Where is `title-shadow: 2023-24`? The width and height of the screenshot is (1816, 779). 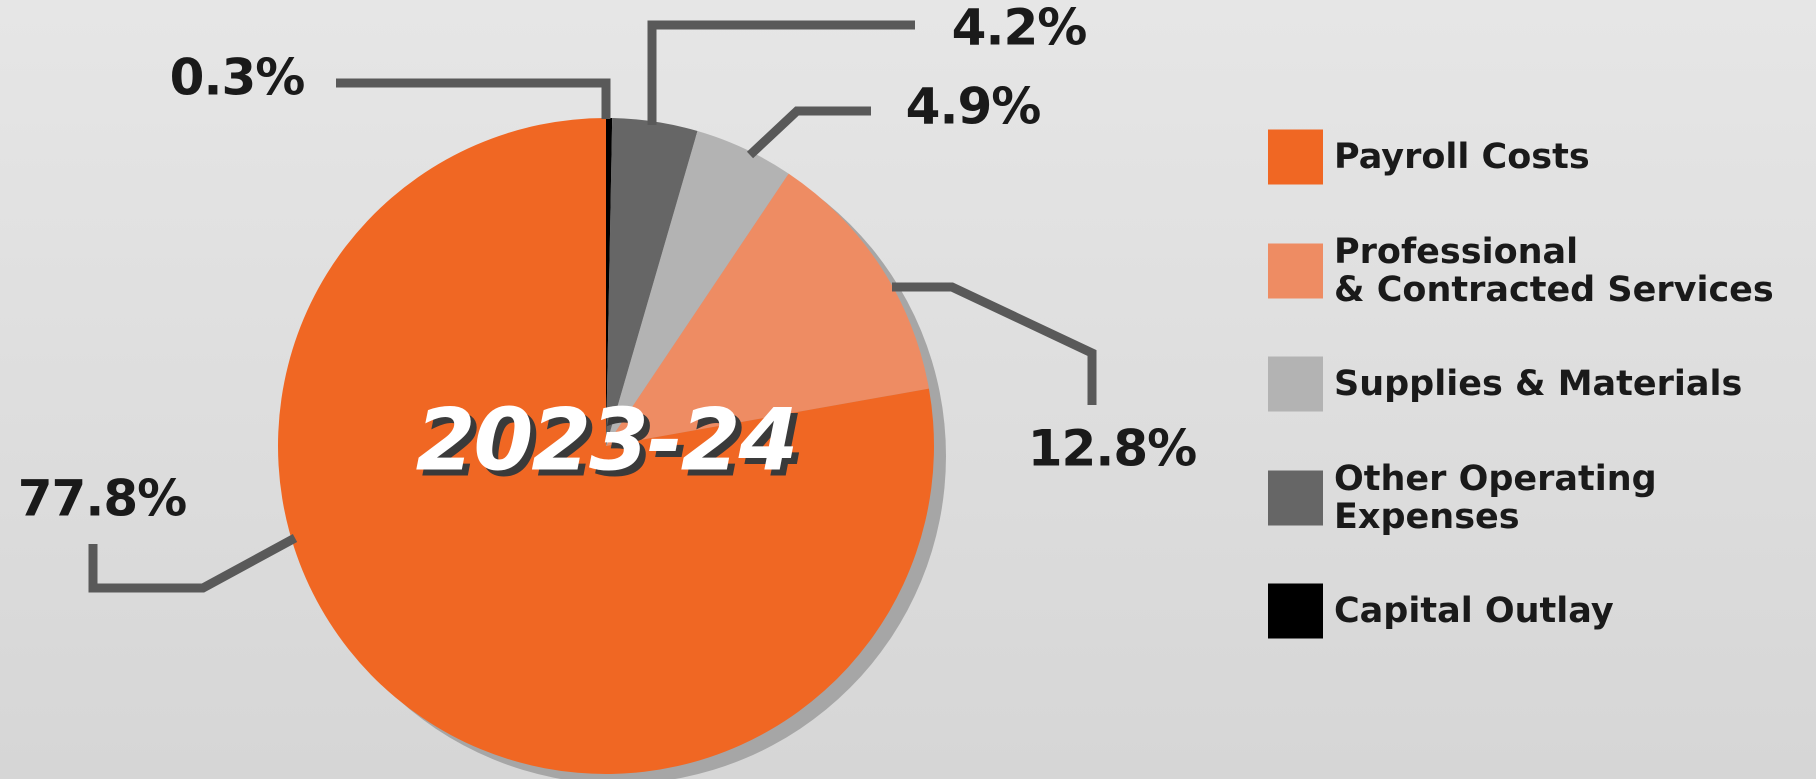
title-shadow: 2023-24 is located at coordinates (612, 446).